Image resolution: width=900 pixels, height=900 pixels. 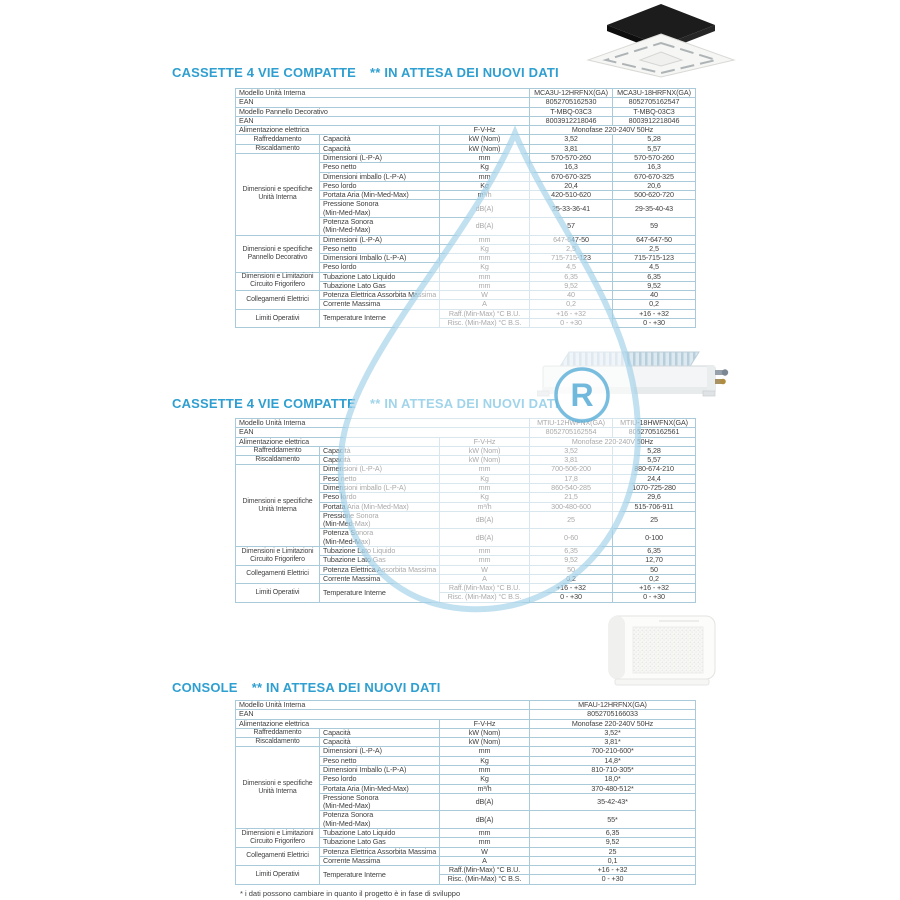 What do you see at coordinates (382, 111) in the screenshot?
I see `table-cell: Modello Pannello Decorativo` at bounding box center [382, 111].